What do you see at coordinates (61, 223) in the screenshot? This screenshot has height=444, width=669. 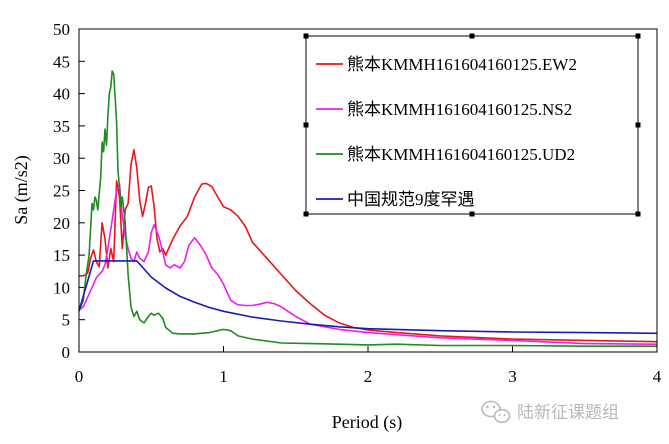 I see `y-tick-label: 20` at bounding box center [61, 223].